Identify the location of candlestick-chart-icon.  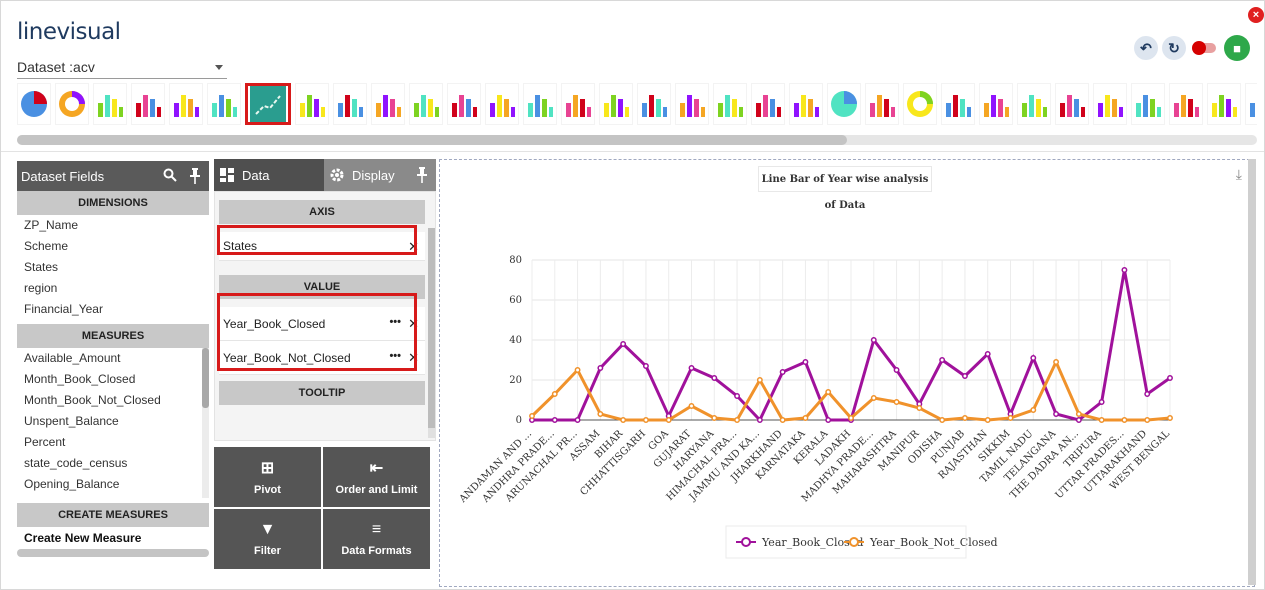
(996, 104).